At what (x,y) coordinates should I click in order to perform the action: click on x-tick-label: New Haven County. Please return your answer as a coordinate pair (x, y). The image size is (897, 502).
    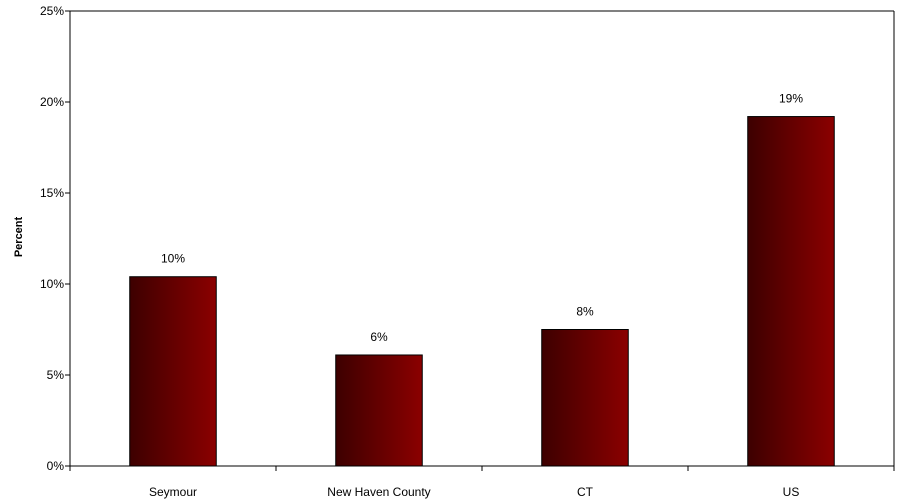
    Looking at the image, I should click on (378, 492).